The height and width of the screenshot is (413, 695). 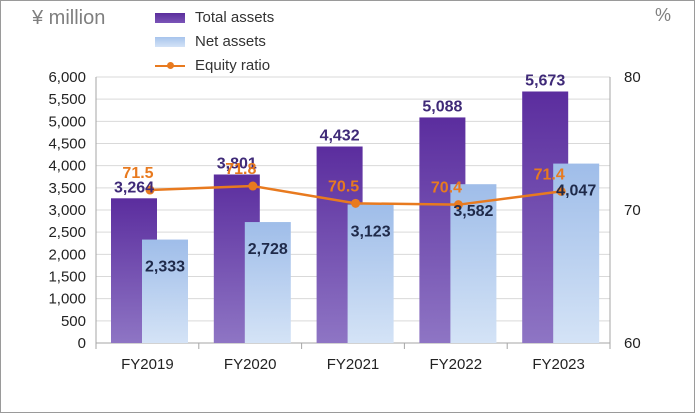 What do you see at coordinates (67, 254) in the screenshot?
I see `y-tick-label: 2,000` at bounding box center [67, 254].